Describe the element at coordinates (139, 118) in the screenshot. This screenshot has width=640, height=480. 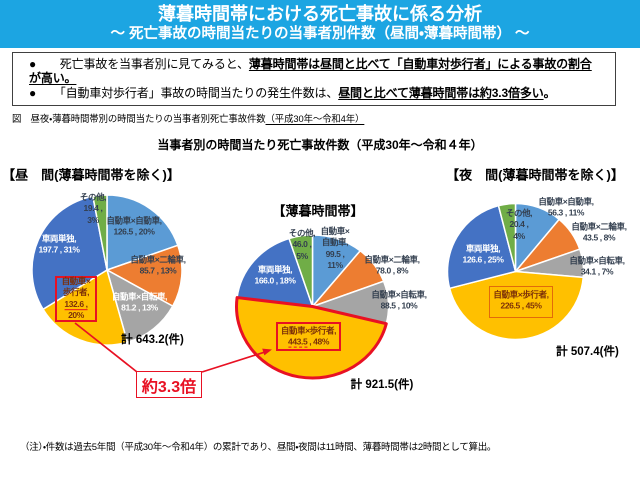
I see `text-segment: 図 昼夜・薄暮時間帯別の時間当たりの当事者別死亡事故件数` at that location.